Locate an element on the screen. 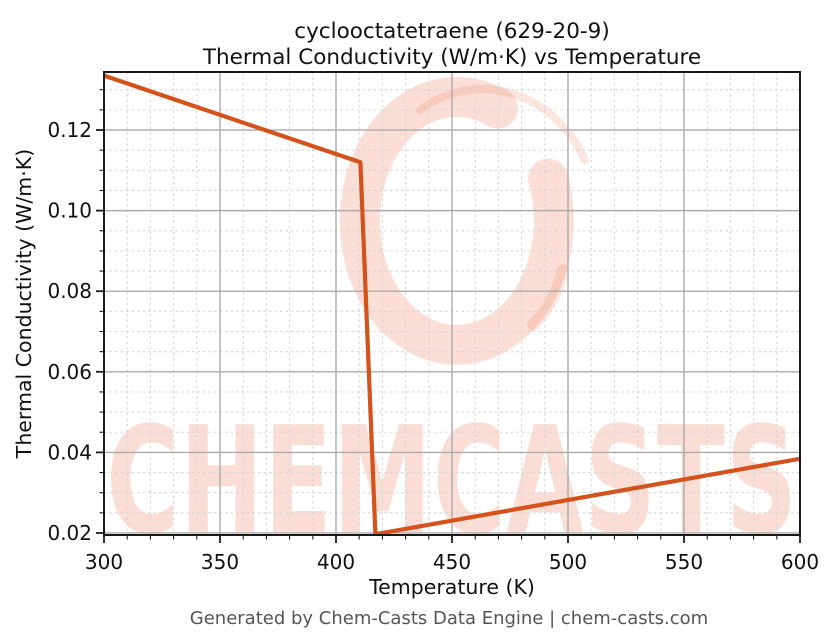  x-tick-label: 600 is located at coordinates (800, 562).